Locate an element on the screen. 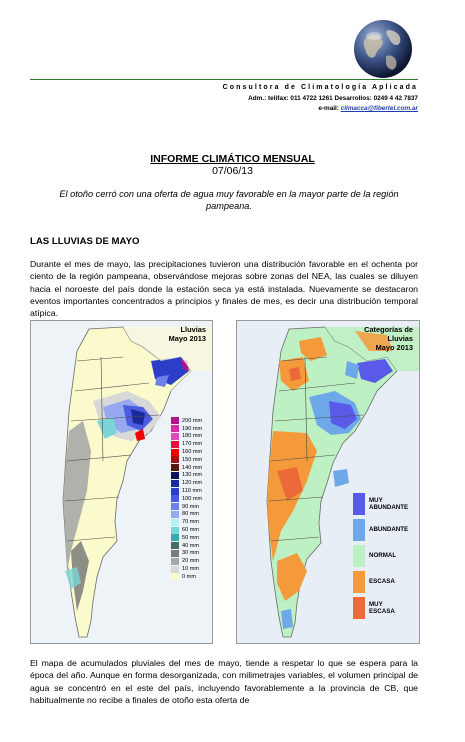  category-legend-item: MUY ABUNDANTE is located at coordinates (385, 504).